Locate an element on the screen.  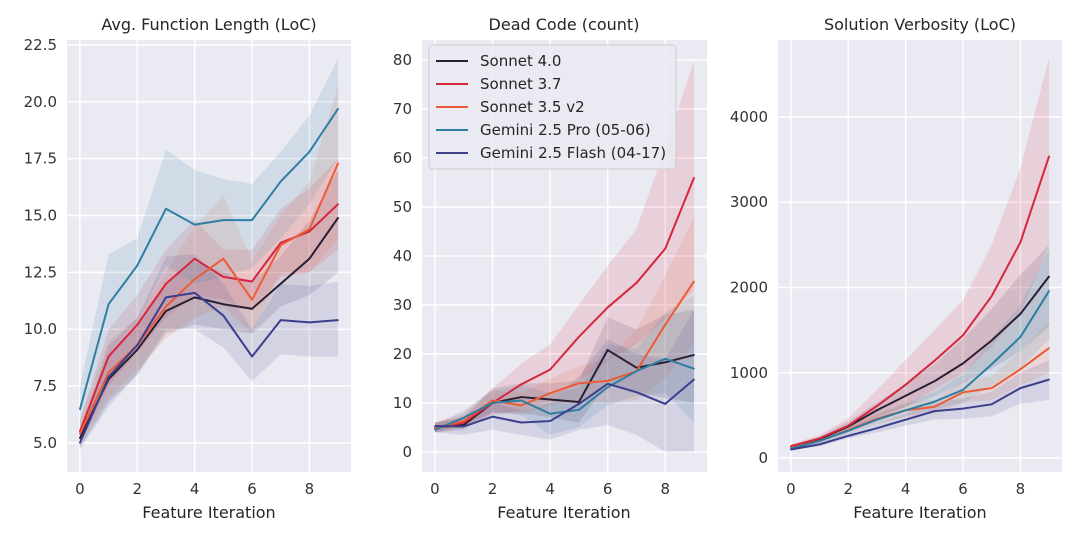
x-tick-label: 4 is located at coordinates (195, 489).